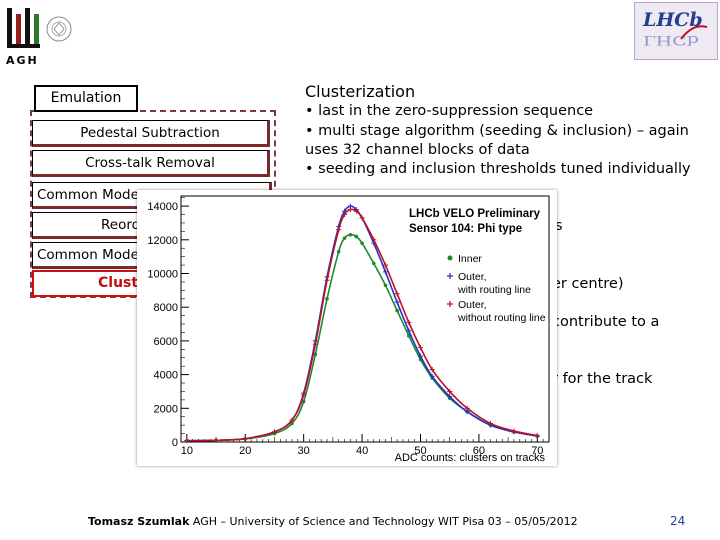  What do you see at coordinates (360, 91) in the screenshot?
I see `section-title: Clusterization` at bounding box center [360, 91].